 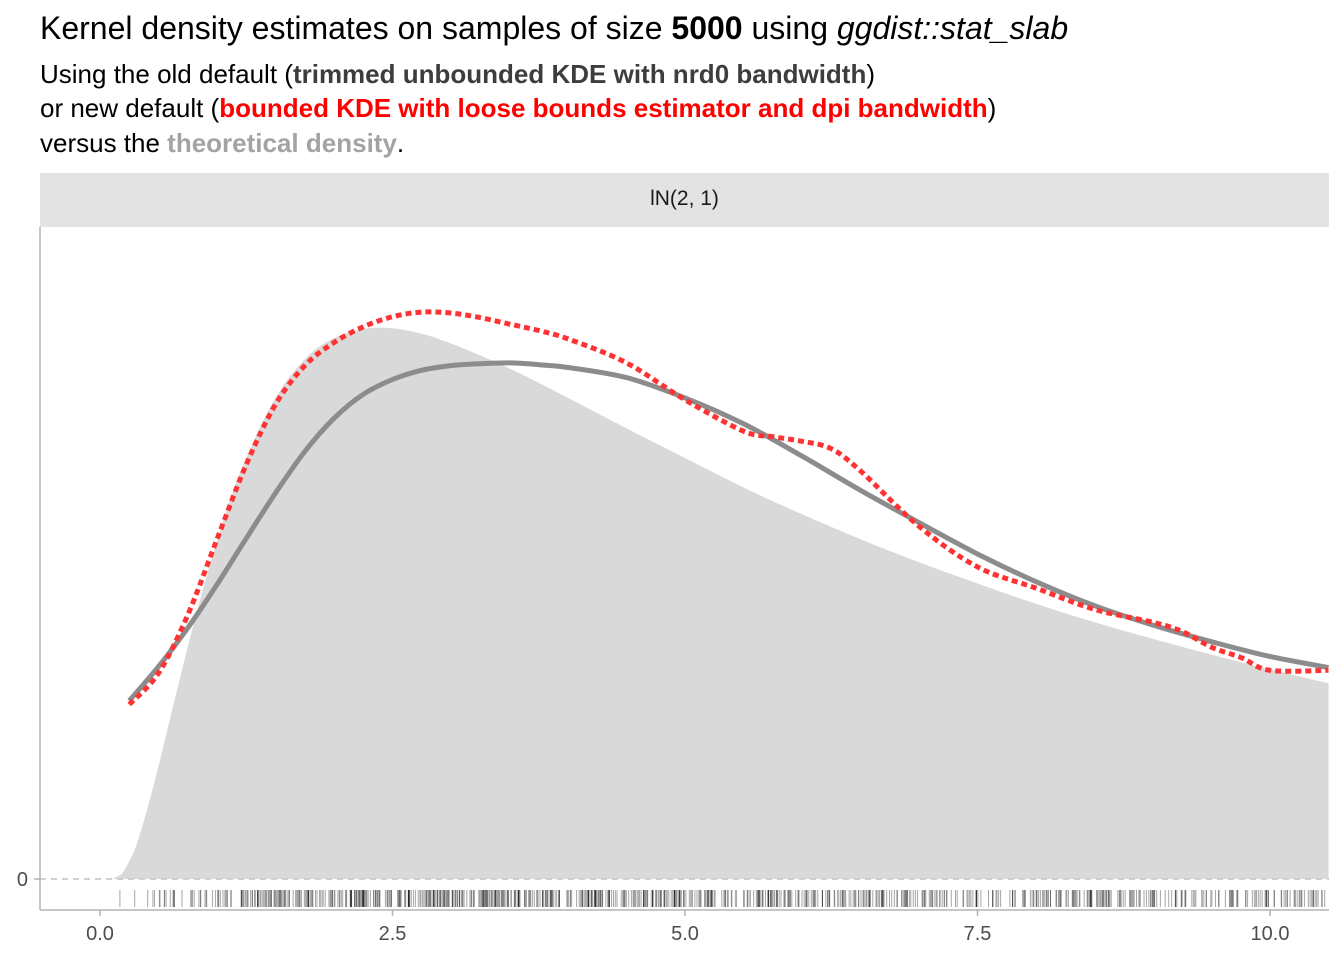 I want to click on x-tick-label: 5.0, so click(x=685, y=934).